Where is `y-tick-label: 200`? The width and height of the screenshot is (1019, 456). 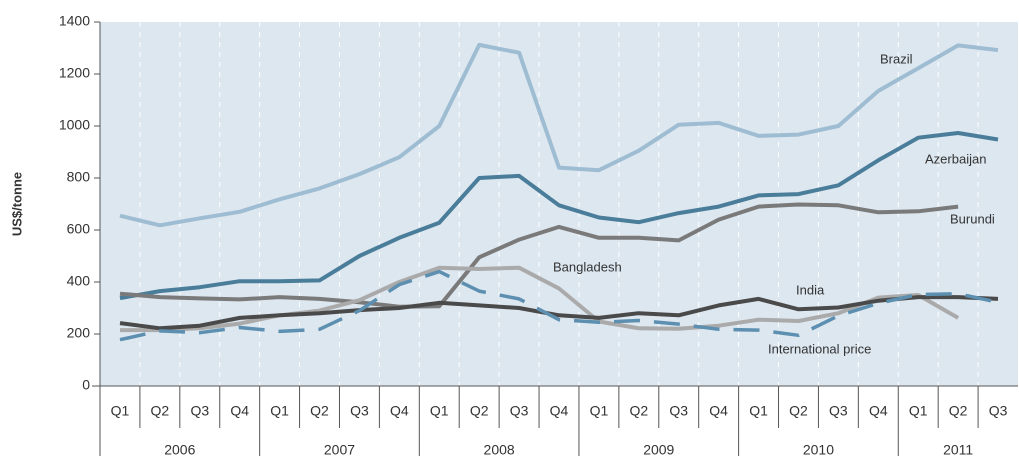
y-tick-label: 200 is located at coordinates (79, 333).